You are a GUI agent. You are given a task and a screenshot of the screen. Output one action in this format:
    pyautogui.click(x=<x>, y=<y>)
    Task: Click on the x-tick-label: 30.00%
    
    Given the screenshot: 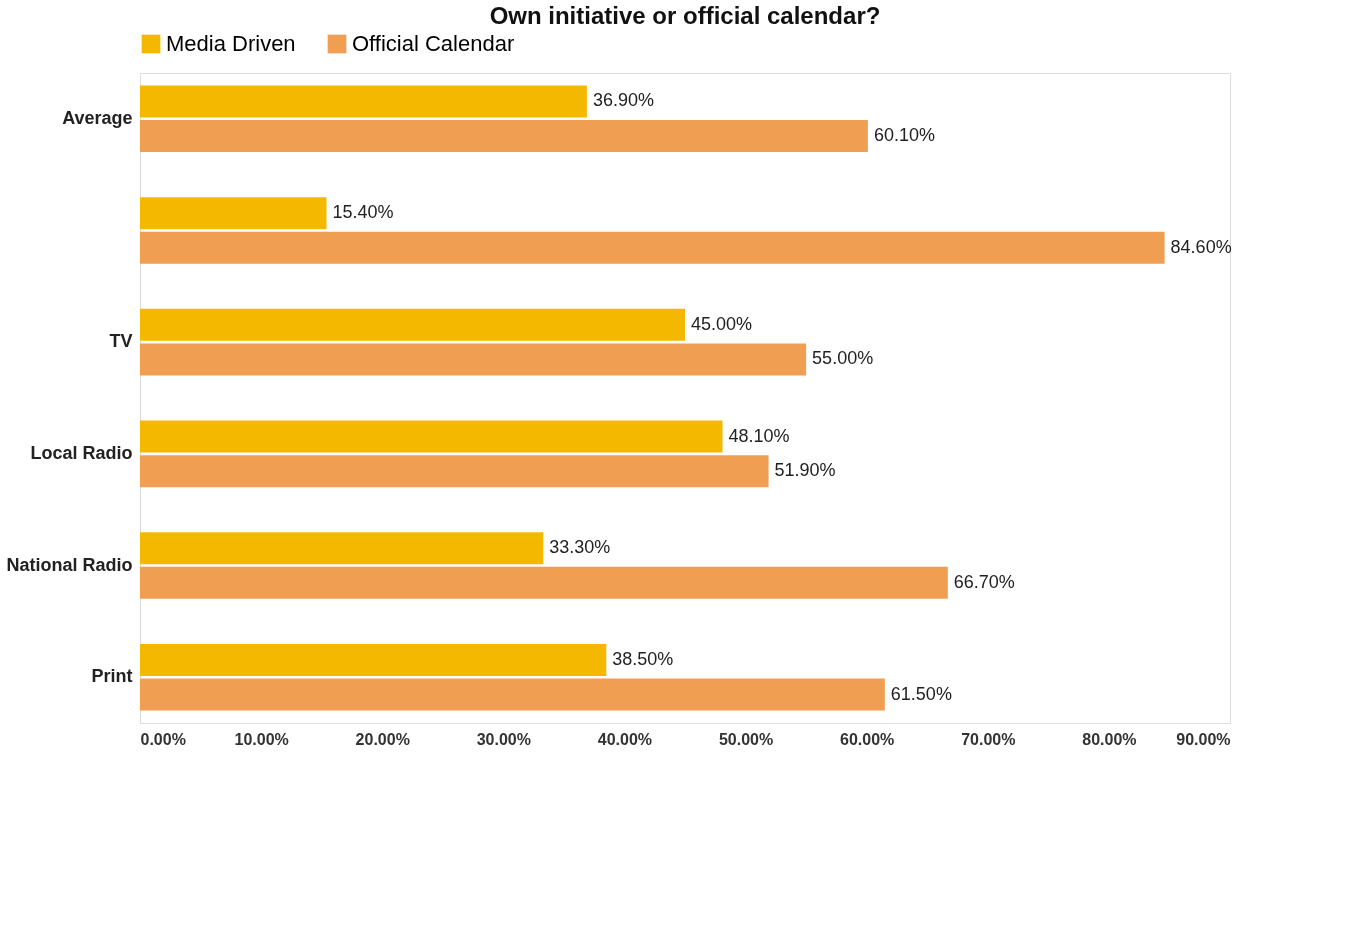 What is the action you would take?
    pyautogui.click(x=503, y=739)
    